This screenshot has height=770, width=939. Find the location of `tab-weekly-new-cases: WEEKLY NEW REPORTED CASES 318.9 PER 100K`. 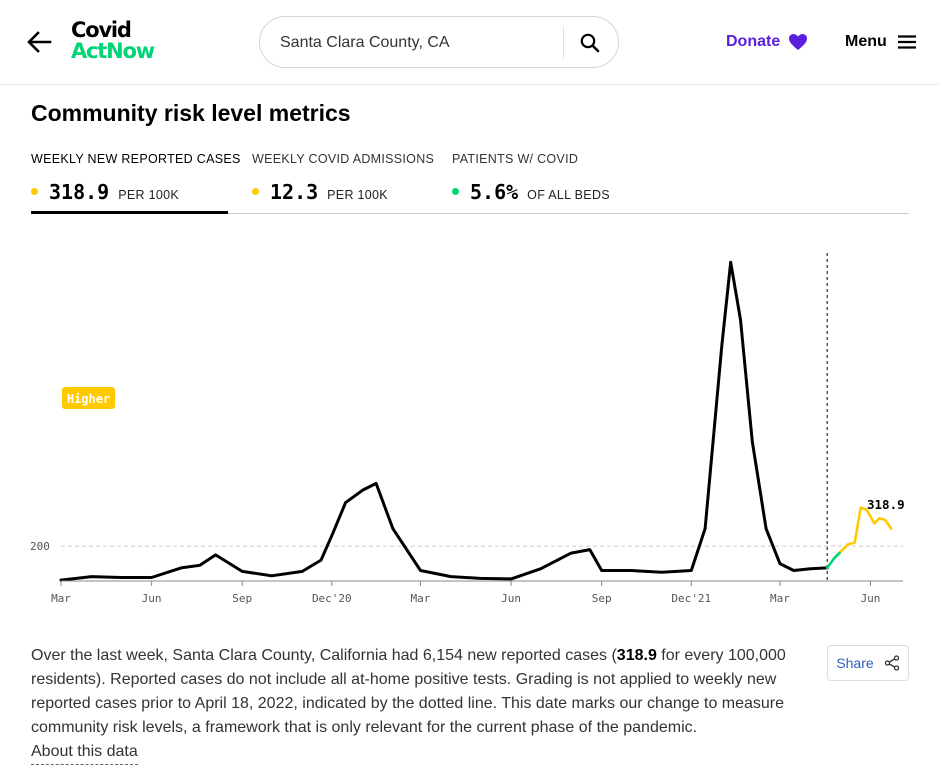

tab-weekly-new-cases: WEEKLY NEW REPORTED CASES 318.9 PER 100K is located at coordinates (136, 183).